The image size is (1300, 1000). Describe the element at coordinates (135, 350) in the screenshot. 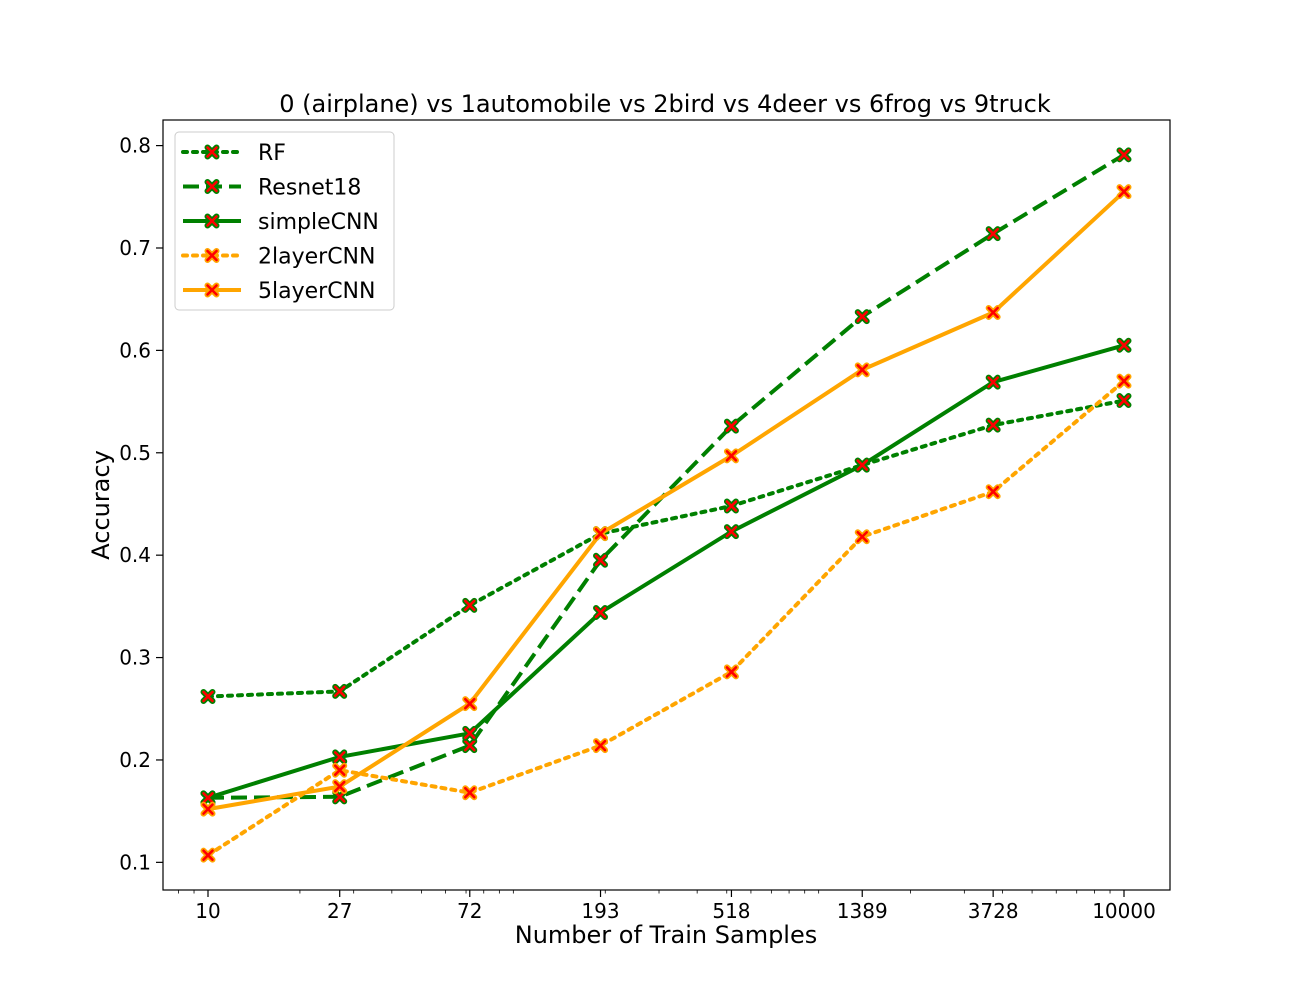

I see `y-tick-label: 0.6` at that location.